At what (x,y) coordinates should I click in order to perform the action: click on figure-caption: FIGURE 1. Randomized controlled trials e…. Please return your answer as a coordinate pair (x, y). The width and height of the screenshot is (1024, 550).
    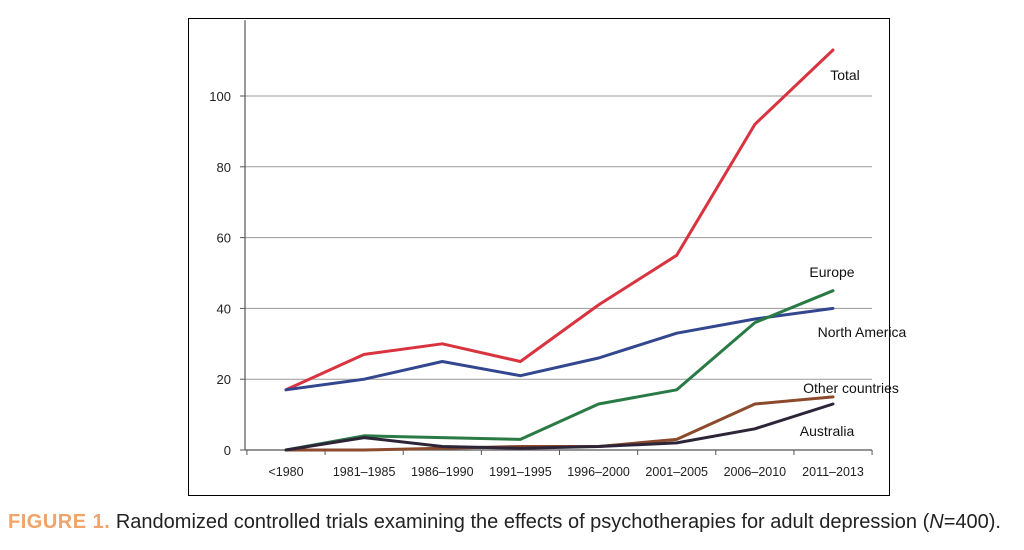
    Looking at the image, I should click on (513, 522).